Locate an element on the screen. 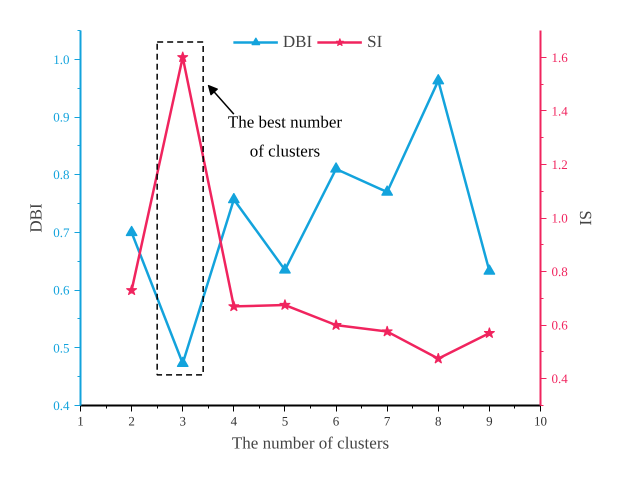  x-tick-label: 9 is located at coordinates (489, 421).